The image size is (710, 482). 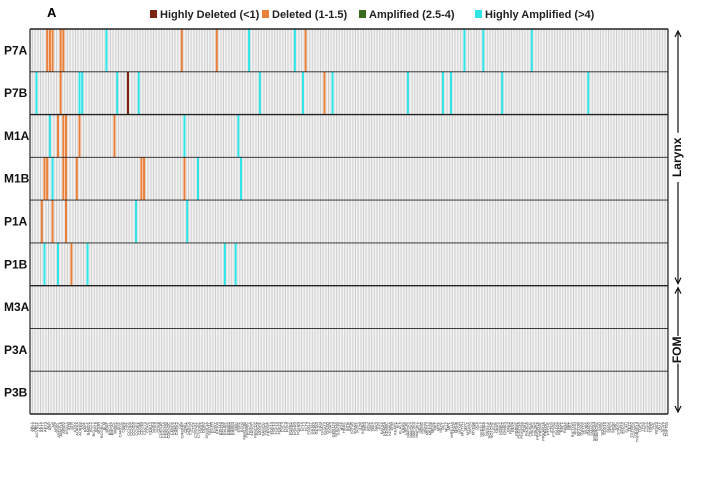 I want to click on cell-P7B-GATA2, so click(x=313, y=93).